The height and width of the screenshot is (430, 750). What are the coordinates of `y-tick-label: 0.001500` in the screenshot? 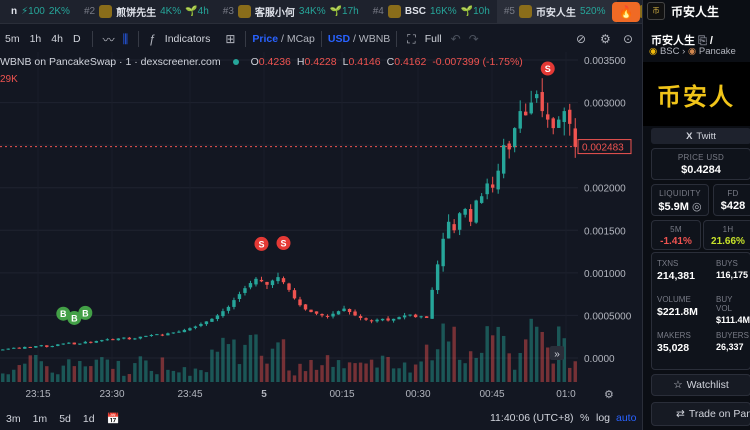 It's located at (605, 231).